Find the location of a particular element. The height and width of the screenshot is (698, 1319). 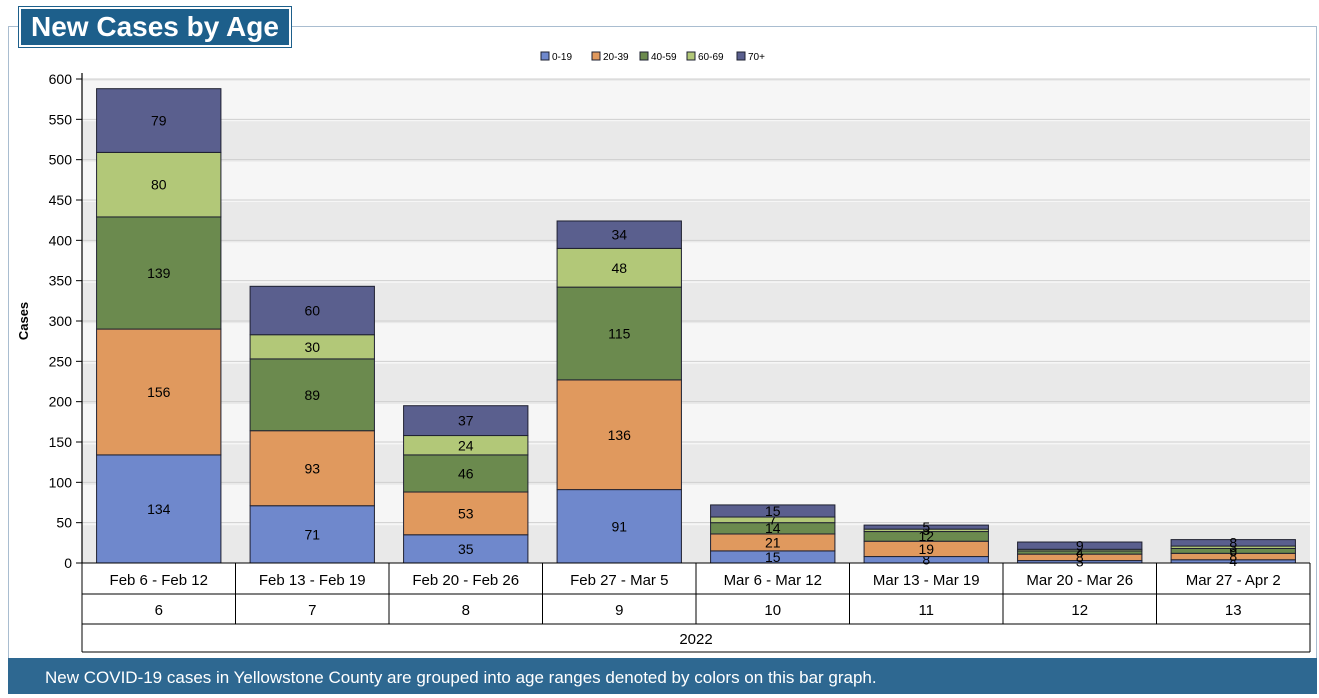

y-tick-label: 450 is located at coordinates (61, 200).